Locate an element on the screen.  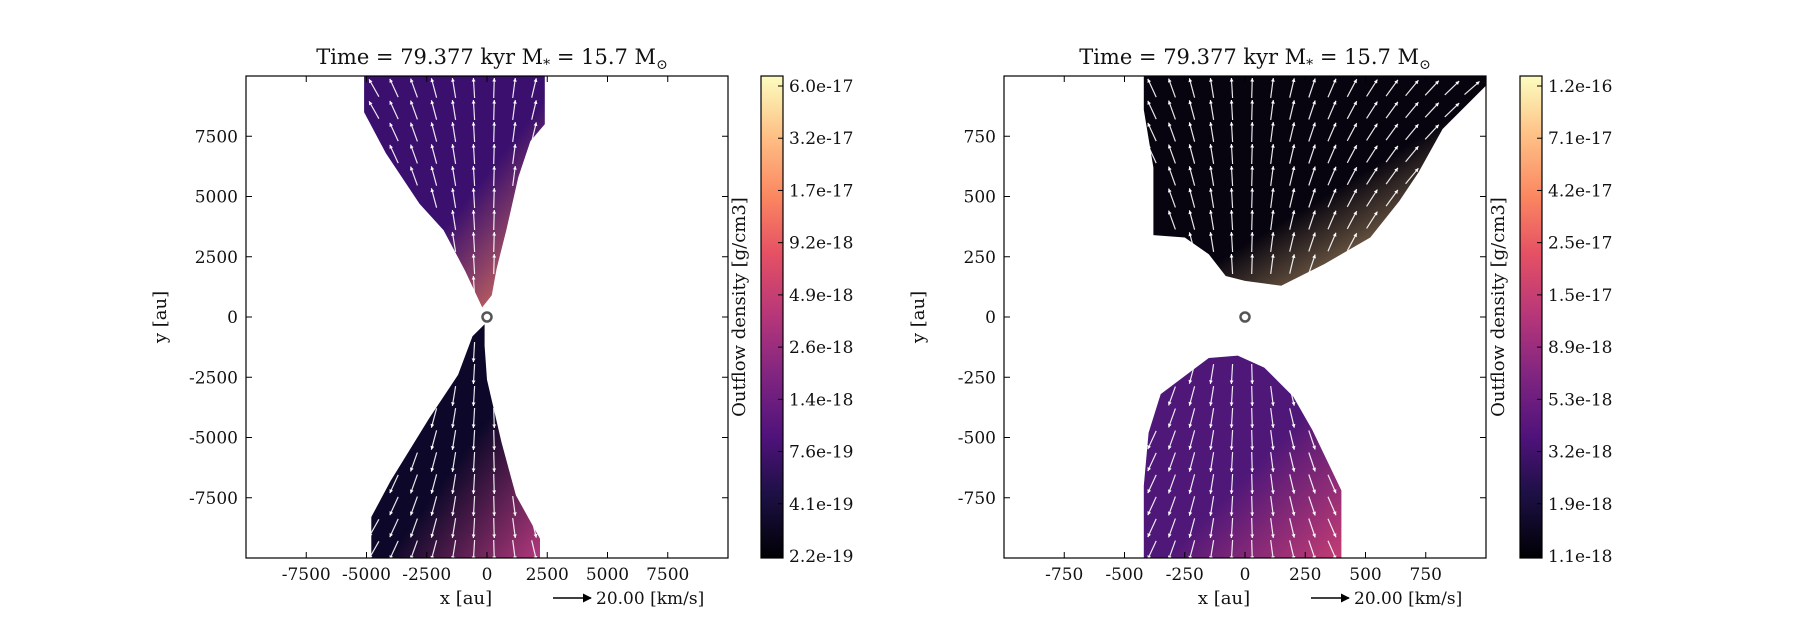
colorbar-tick-label: 2.6e-18 is located at coordinates (821, 348).